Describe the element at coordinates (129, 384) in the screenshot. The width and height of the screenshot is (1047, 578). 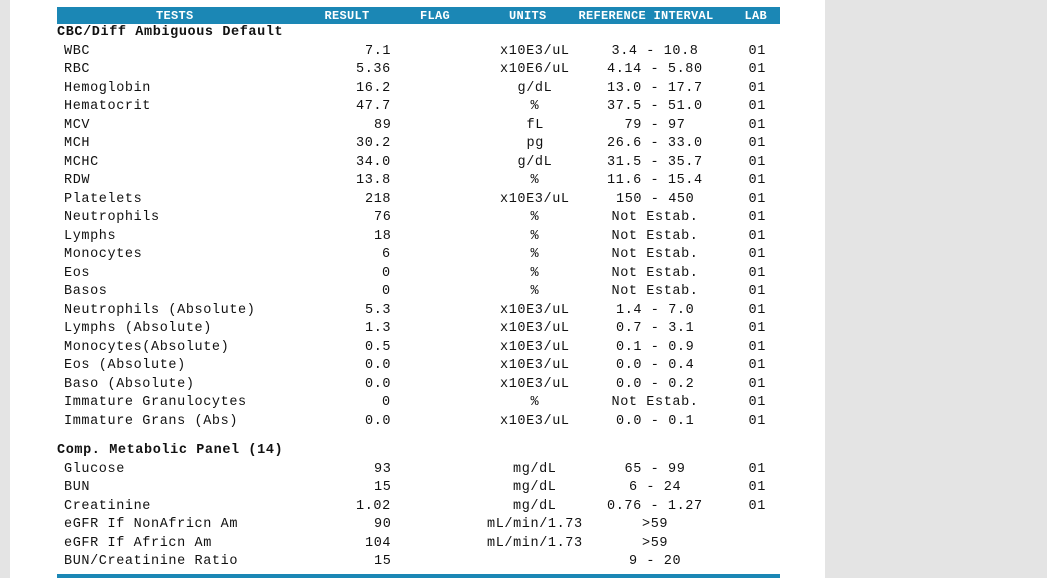
I see `test-name: Baso (Absolute)` at that location.